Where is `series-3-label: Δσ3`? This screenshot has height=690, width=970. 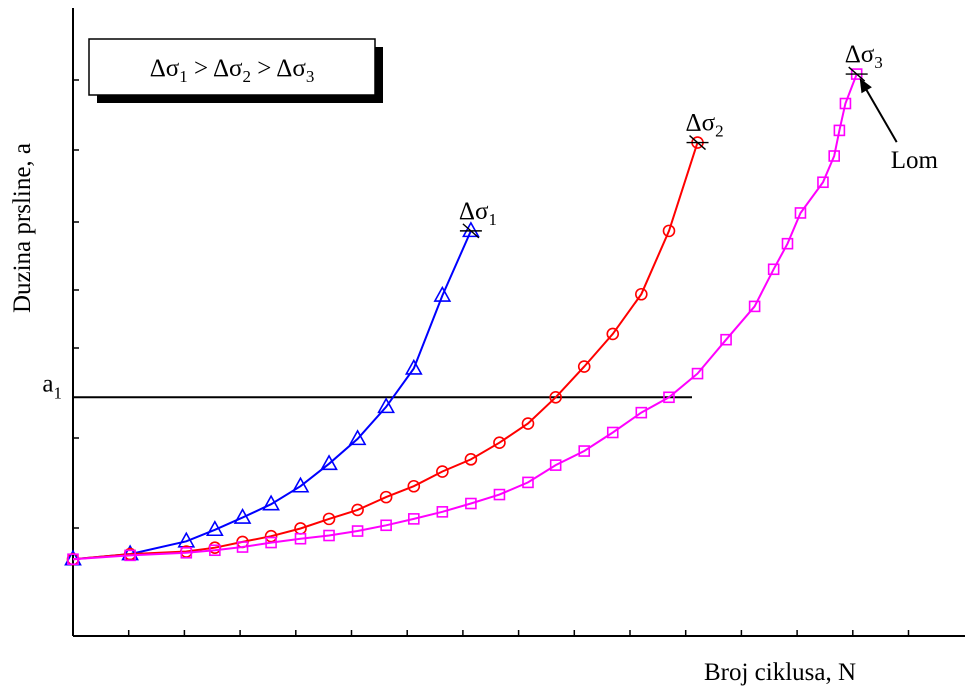
series-3-label: Δσ3 is located at coordinates (864, 56).